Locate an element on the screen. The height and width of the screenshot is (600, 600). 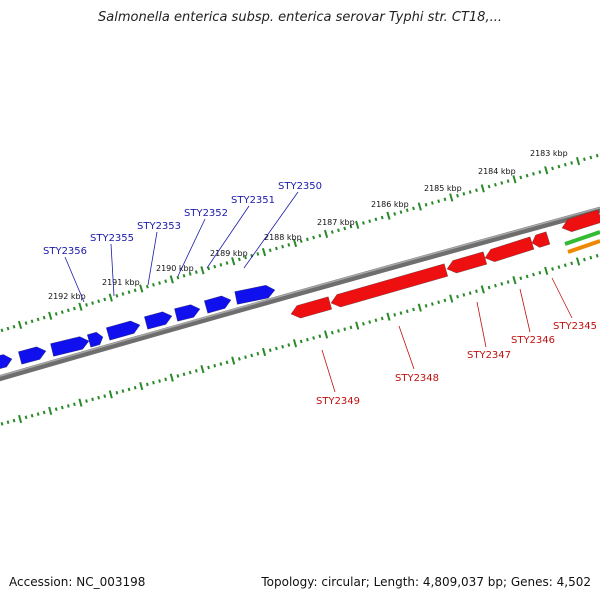
gene-label-sty2348: STY2348 is located at coordinates (417, 378).